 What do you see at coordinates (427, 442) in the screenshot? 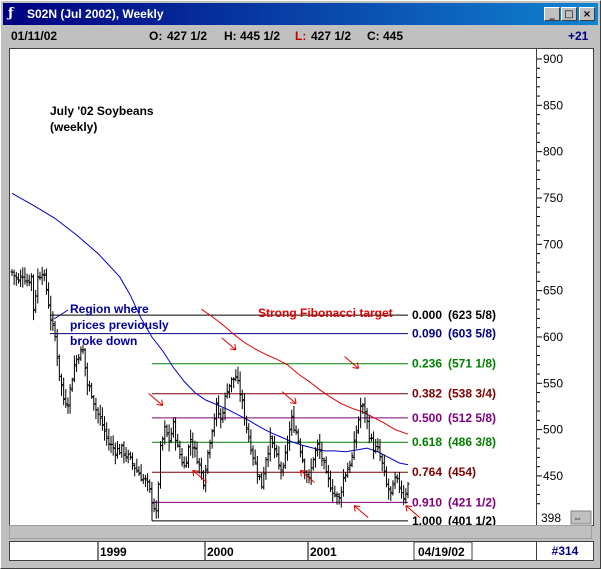
I see `fib-ratio-label: 0.618` at bounding box center [427, 442].